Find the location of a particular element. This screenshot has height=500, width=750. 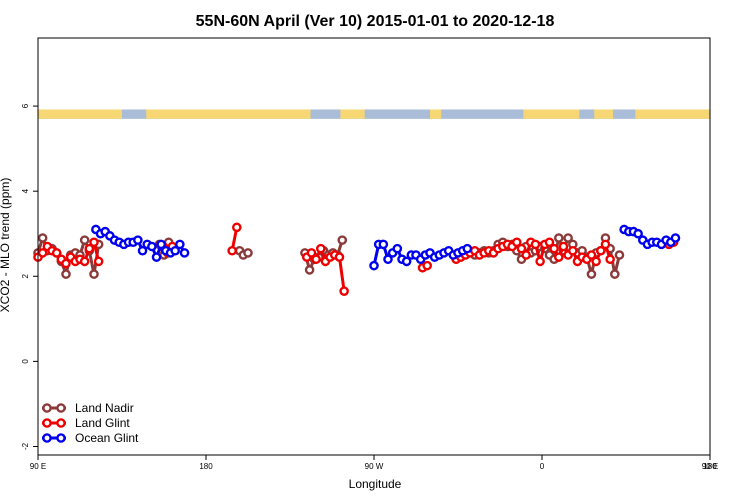

y-axis: -2 0 2 4 6 is located at coordinates (29, 276).